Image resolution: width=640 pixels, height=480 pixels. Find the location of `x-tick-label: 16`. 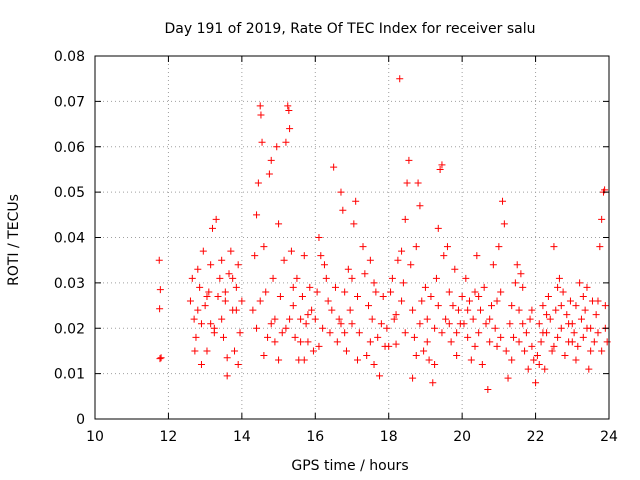

x-tick-label: 16 is located at coordinates (315, 437).